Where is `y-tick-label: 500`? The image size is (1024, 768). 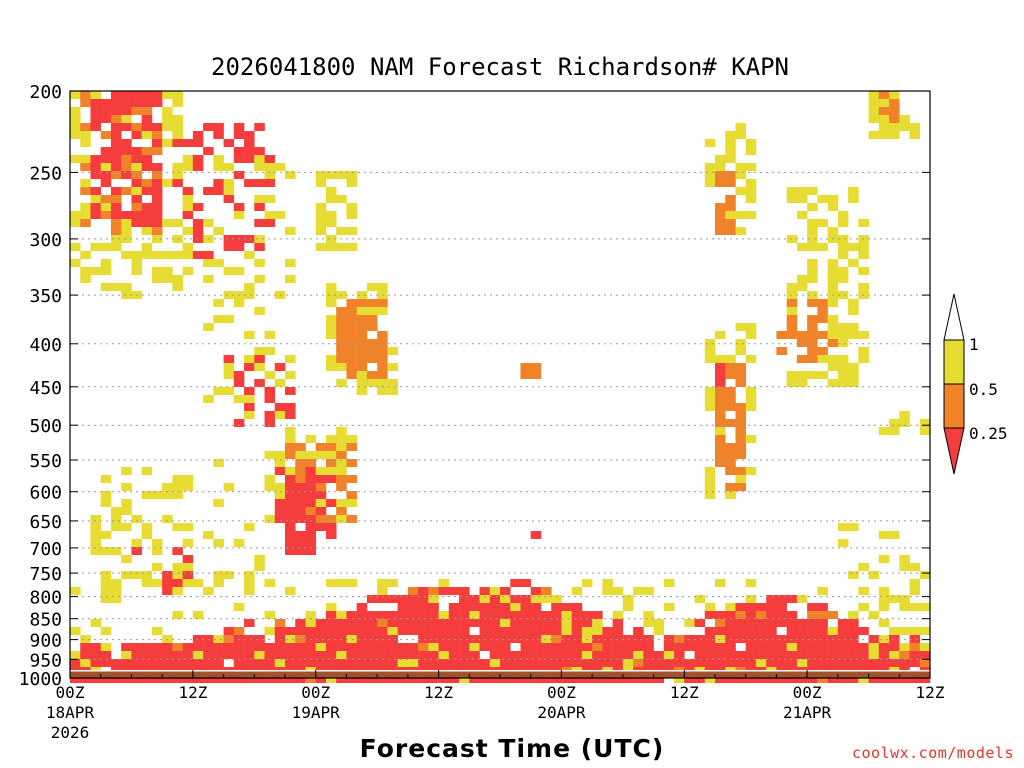 y-tick-label: 500 is located at coordinates (45, 426).